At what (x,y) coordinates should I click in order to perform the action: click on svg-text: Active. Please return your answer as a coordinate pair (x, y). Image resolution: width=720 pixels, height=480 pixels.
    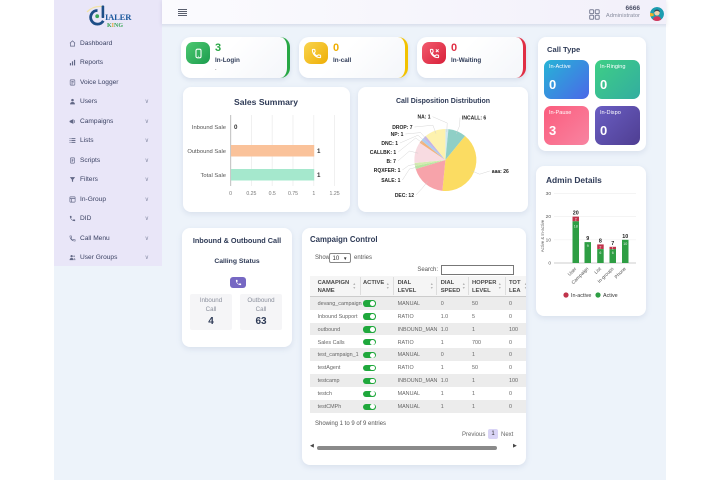
    Looking at the image, I should click on (610, 296).